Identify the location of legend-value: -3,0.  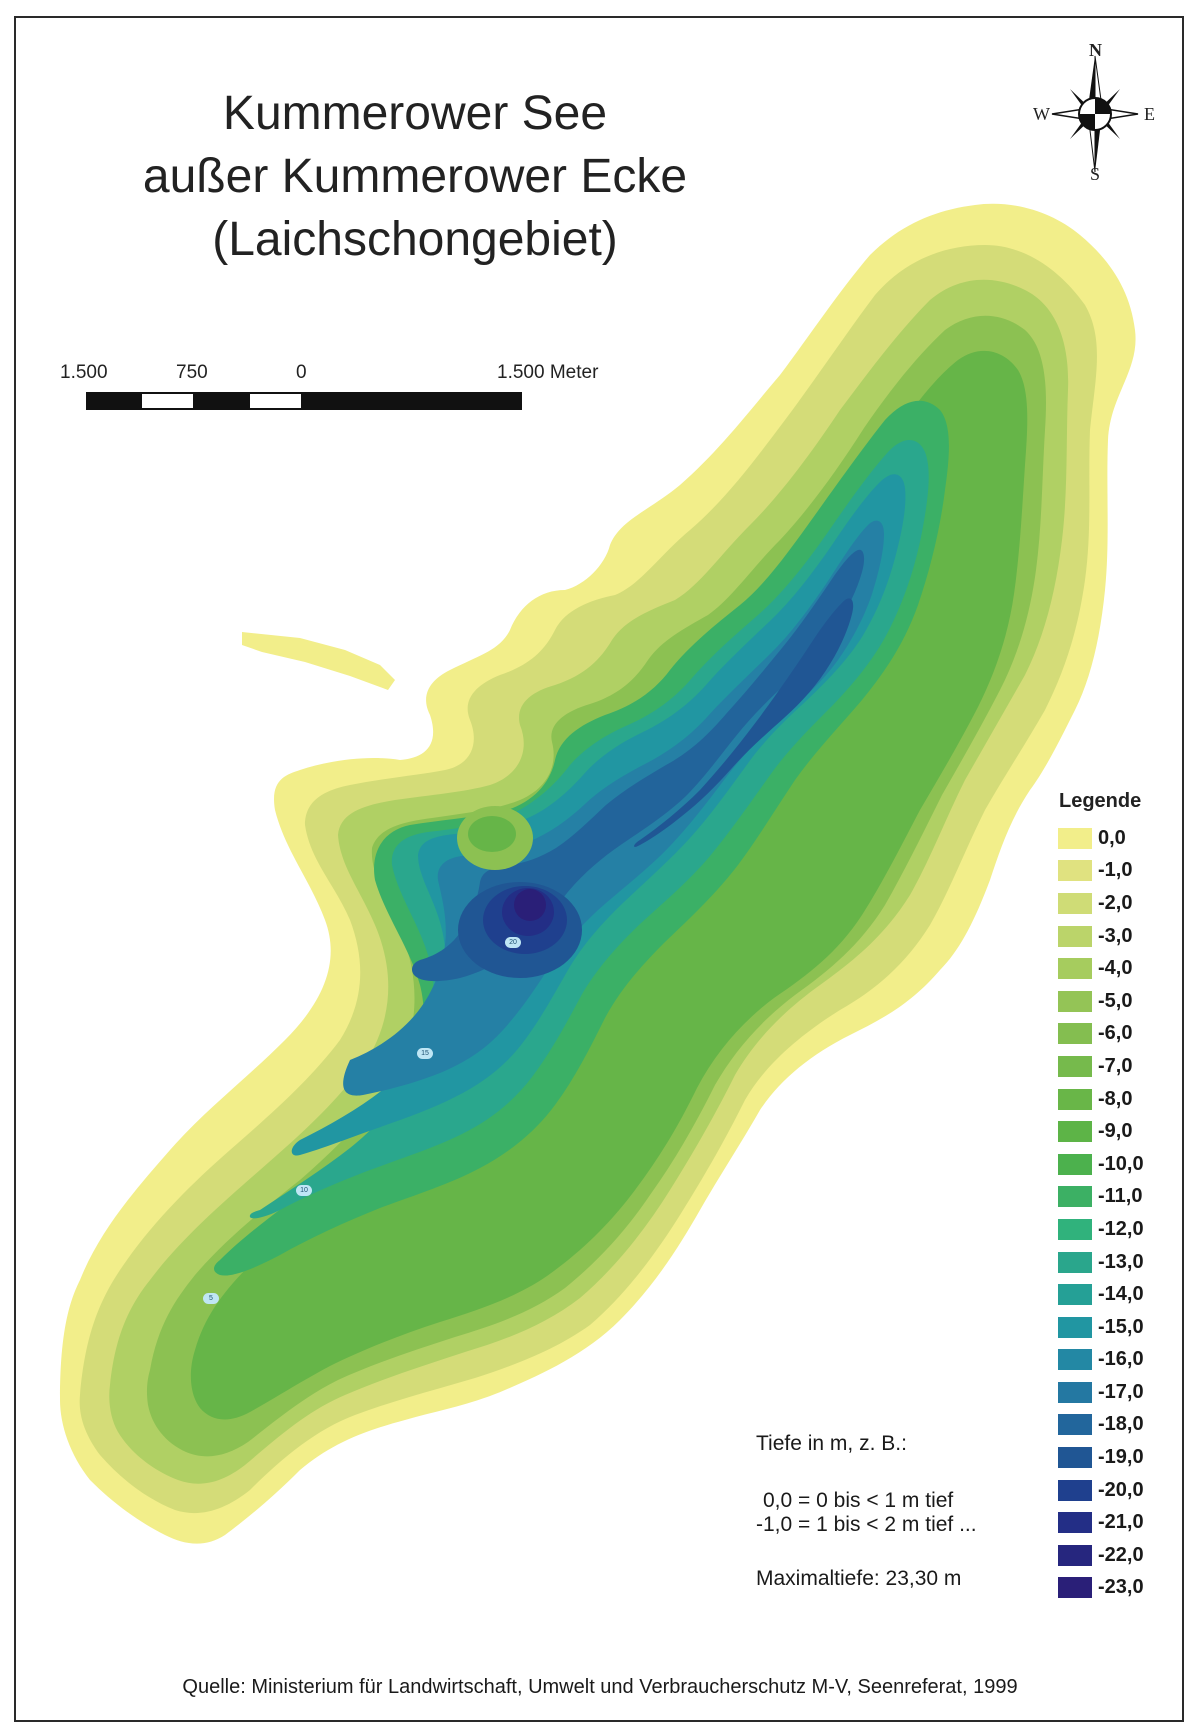
(1115, 935).